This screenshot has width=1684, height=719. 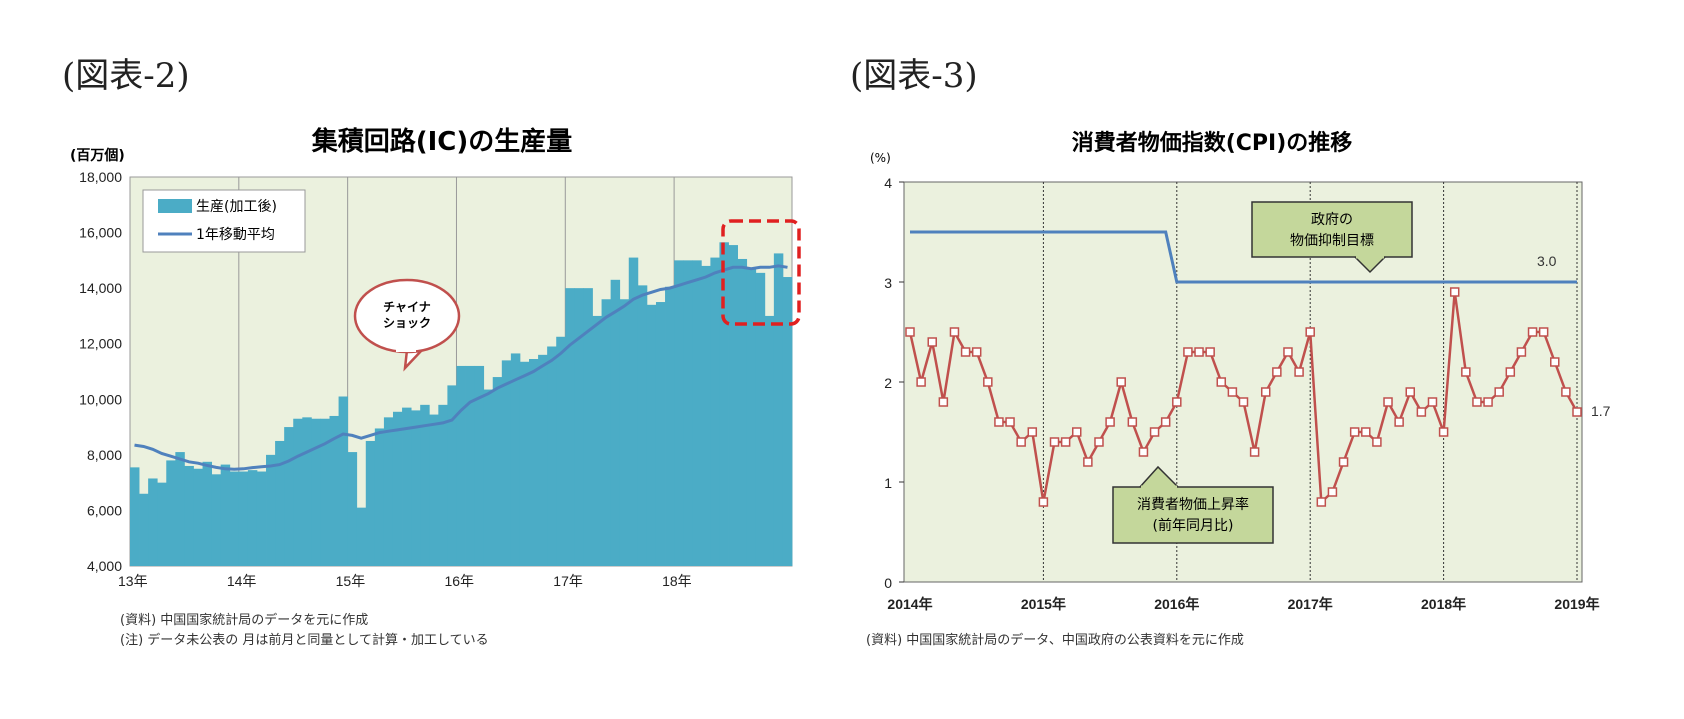 I want to click on ic-y-tick-label: 16,000, so click(x=100, y=233).